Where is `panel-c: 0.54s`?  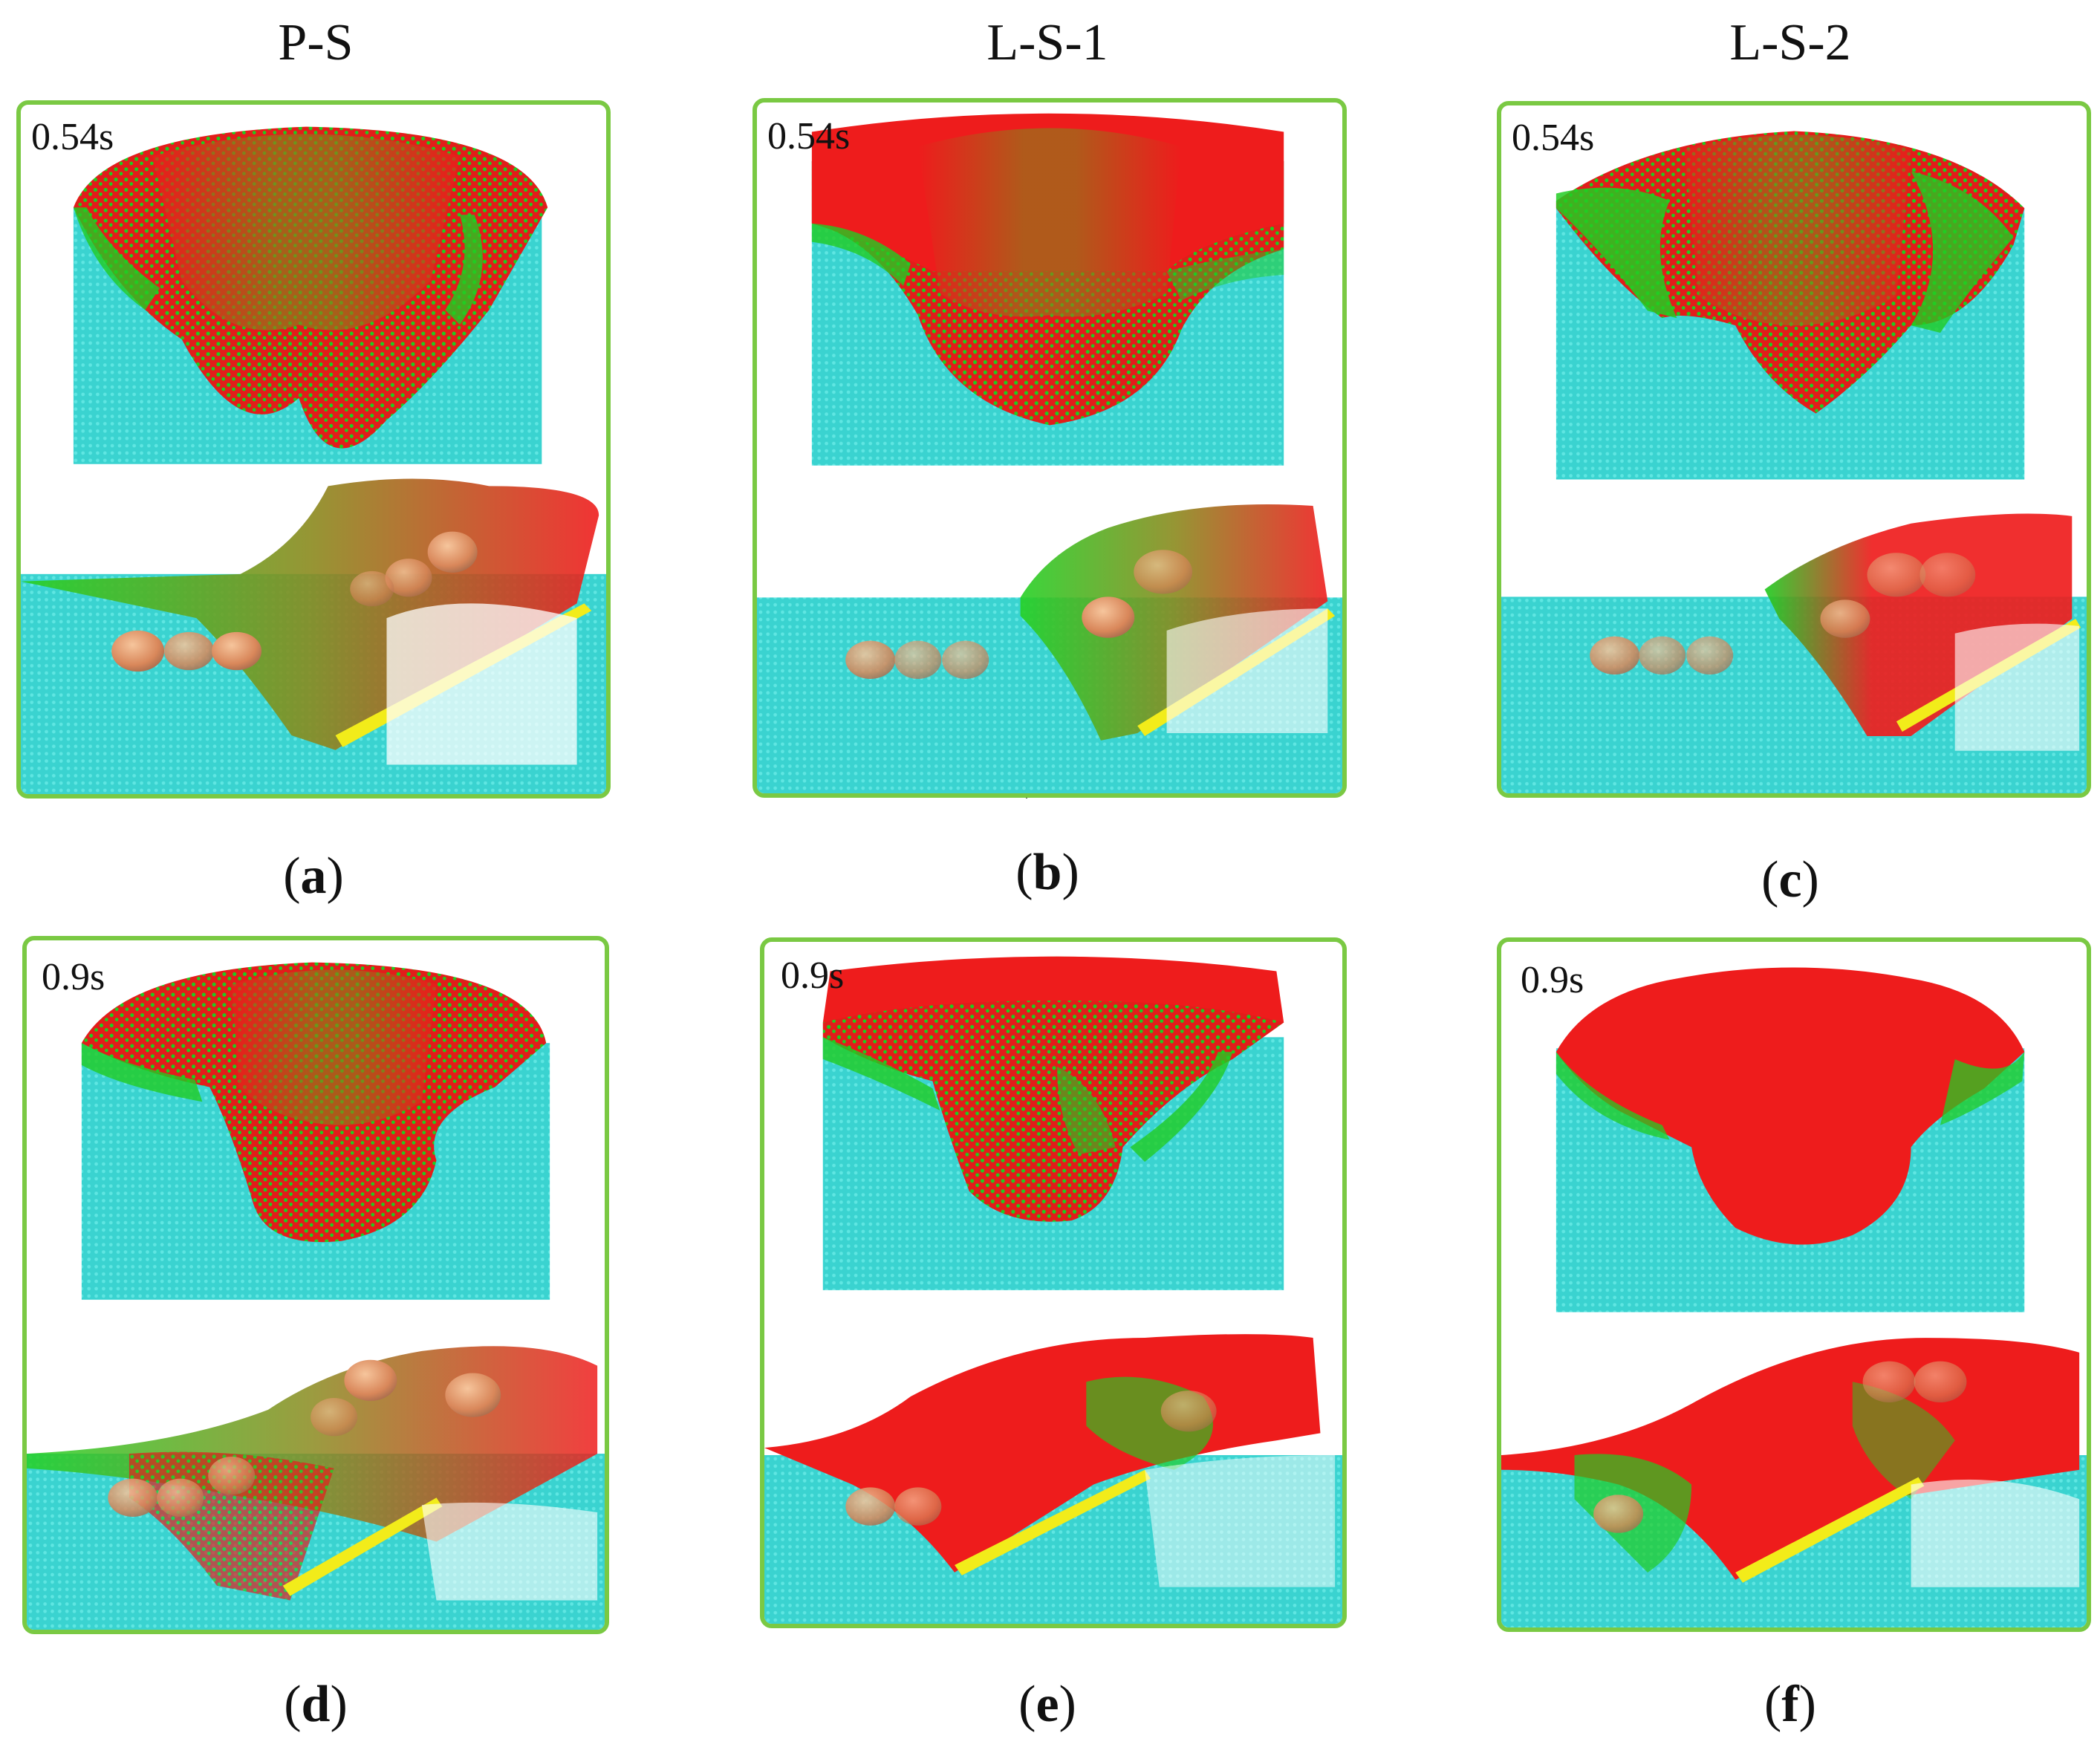 panel-c: 0.54s is located at coordinates (1794, 449).